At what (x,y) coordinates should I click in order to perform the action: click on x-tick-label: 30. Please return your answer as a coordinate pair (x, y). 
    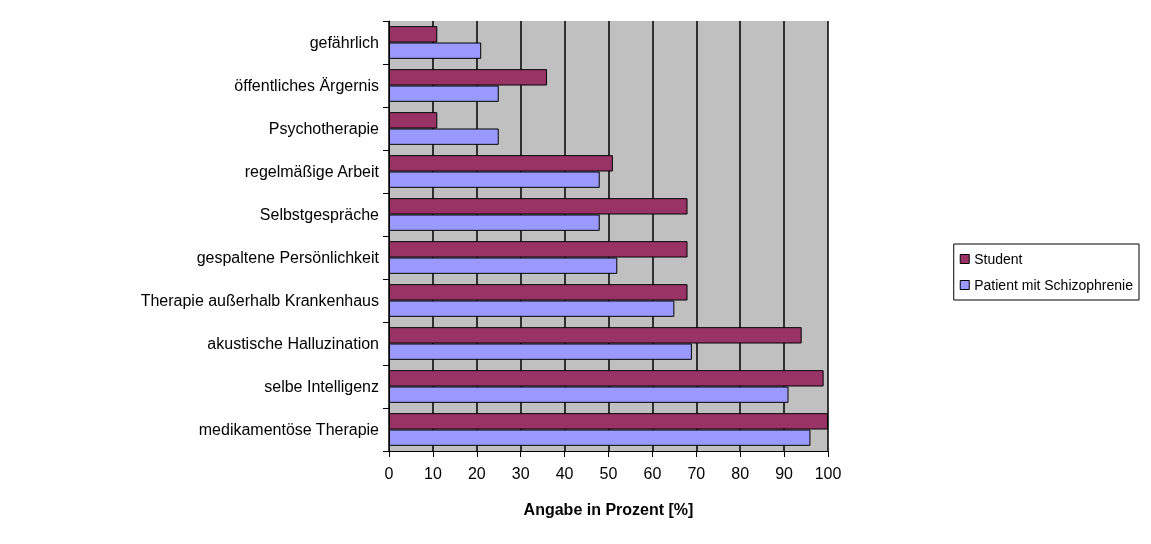
    Looking at the image, I should click on (520, 473).